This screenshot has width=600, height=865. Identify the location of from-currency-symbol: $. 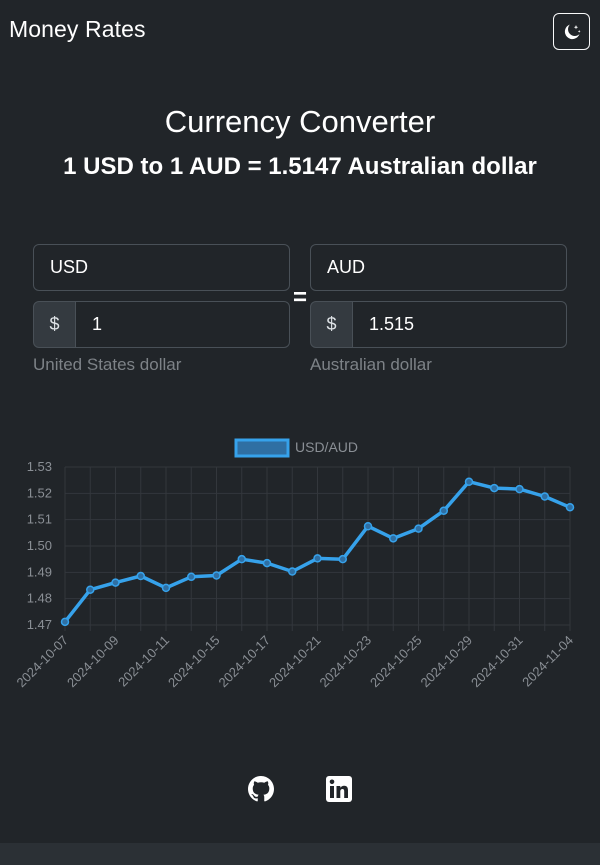
(54, 324).